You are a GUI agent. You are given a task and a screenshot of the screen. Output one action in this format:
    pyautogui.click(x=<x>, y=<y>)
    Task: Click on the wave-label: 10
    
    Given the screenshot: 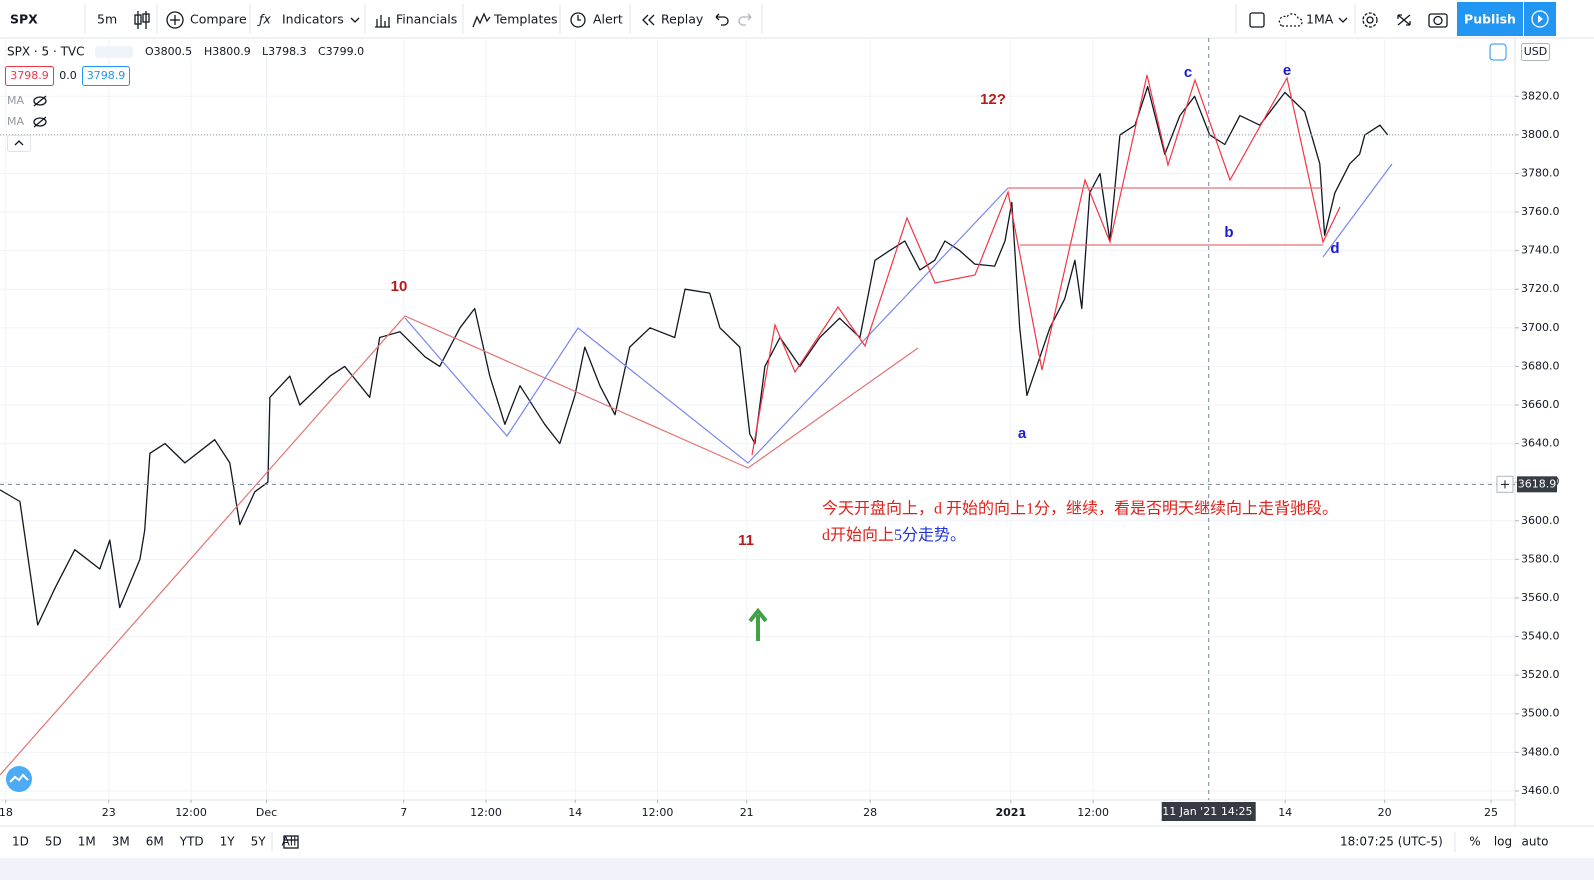 What is the action you would take?
    pyautogui.click(x=399, y=286)
    